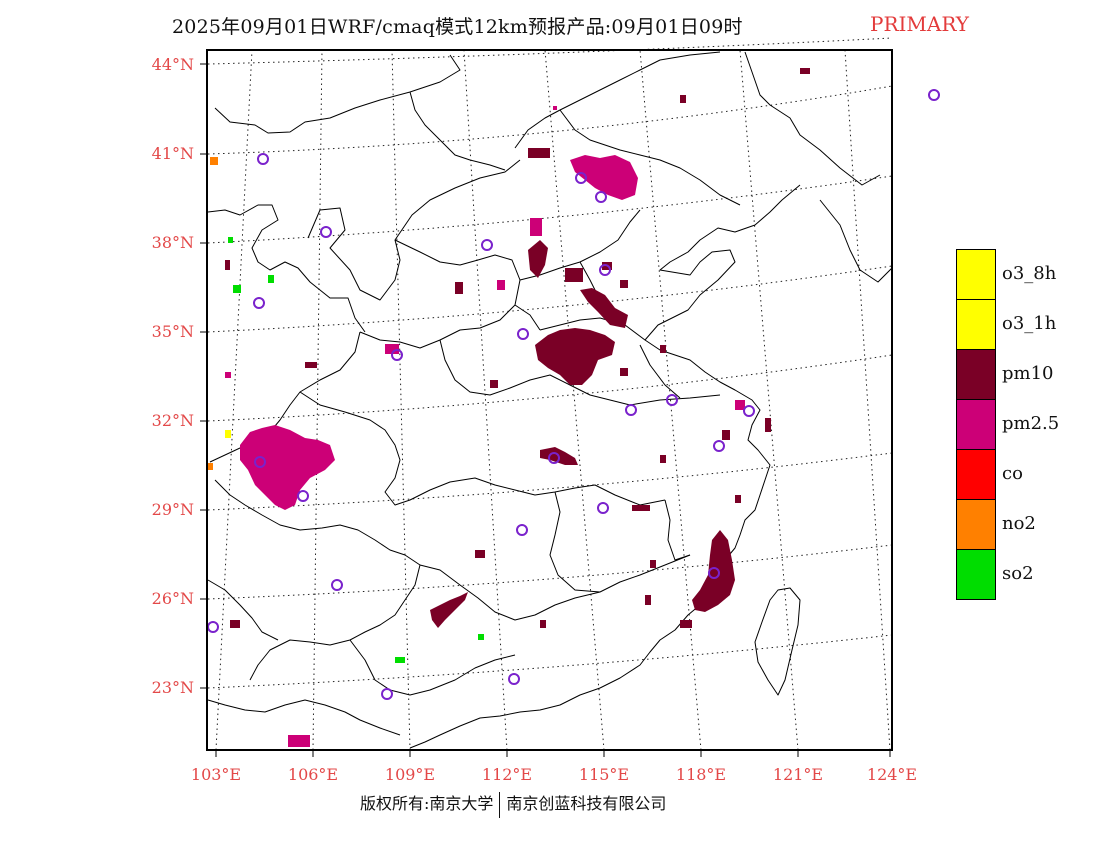 The height and width of the screenshot is (850, 1100). What do you see at coordinates (212, 313) in the screenshot?
I see `no2-area` at bounding box center [212, 313].